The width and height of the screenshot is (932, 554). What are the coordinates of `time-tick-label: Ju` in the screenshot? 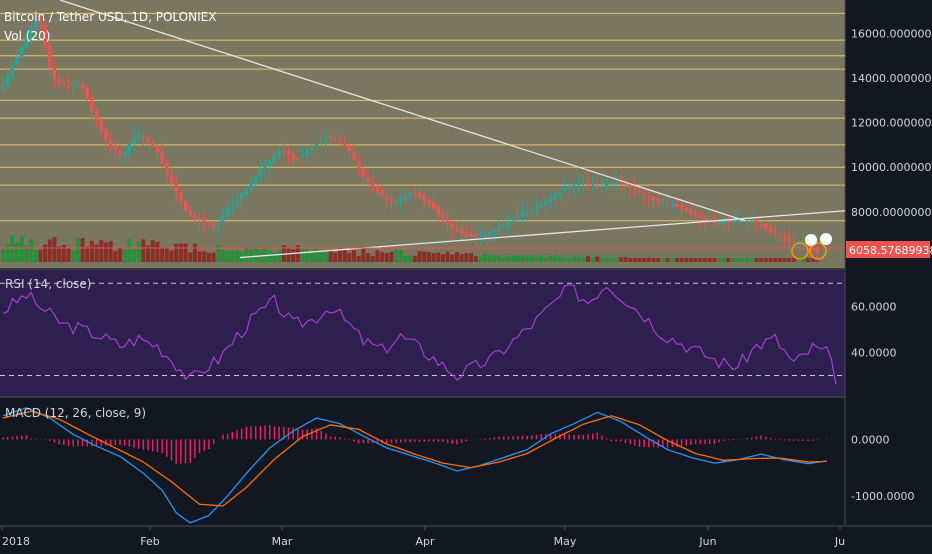 It's located at (839, 541).